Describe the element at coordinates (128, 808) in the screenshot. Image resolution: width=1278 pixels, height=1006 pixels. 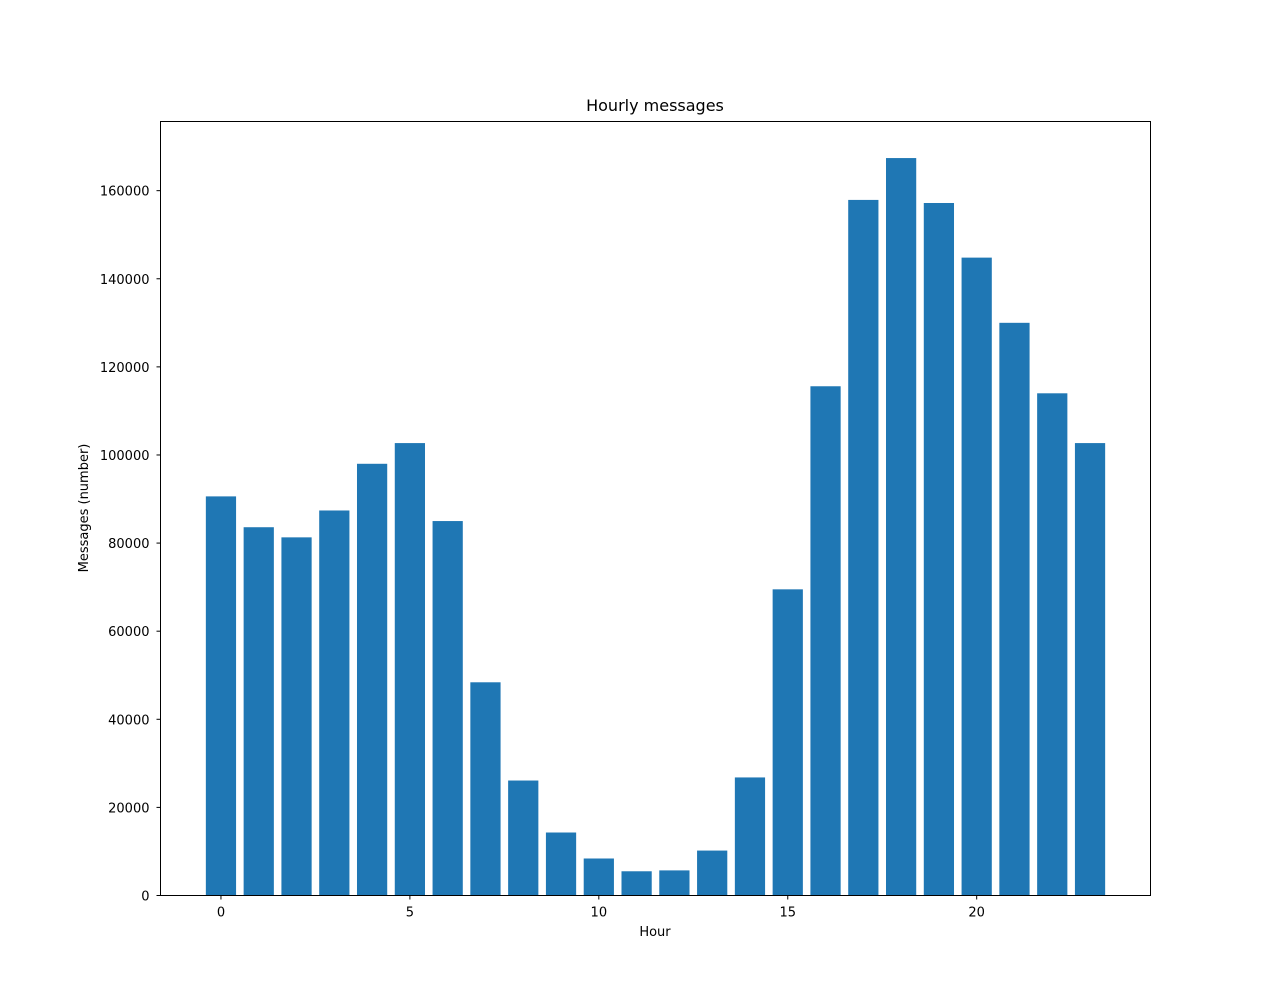
I see `y-tick-label: 20000` at that location.